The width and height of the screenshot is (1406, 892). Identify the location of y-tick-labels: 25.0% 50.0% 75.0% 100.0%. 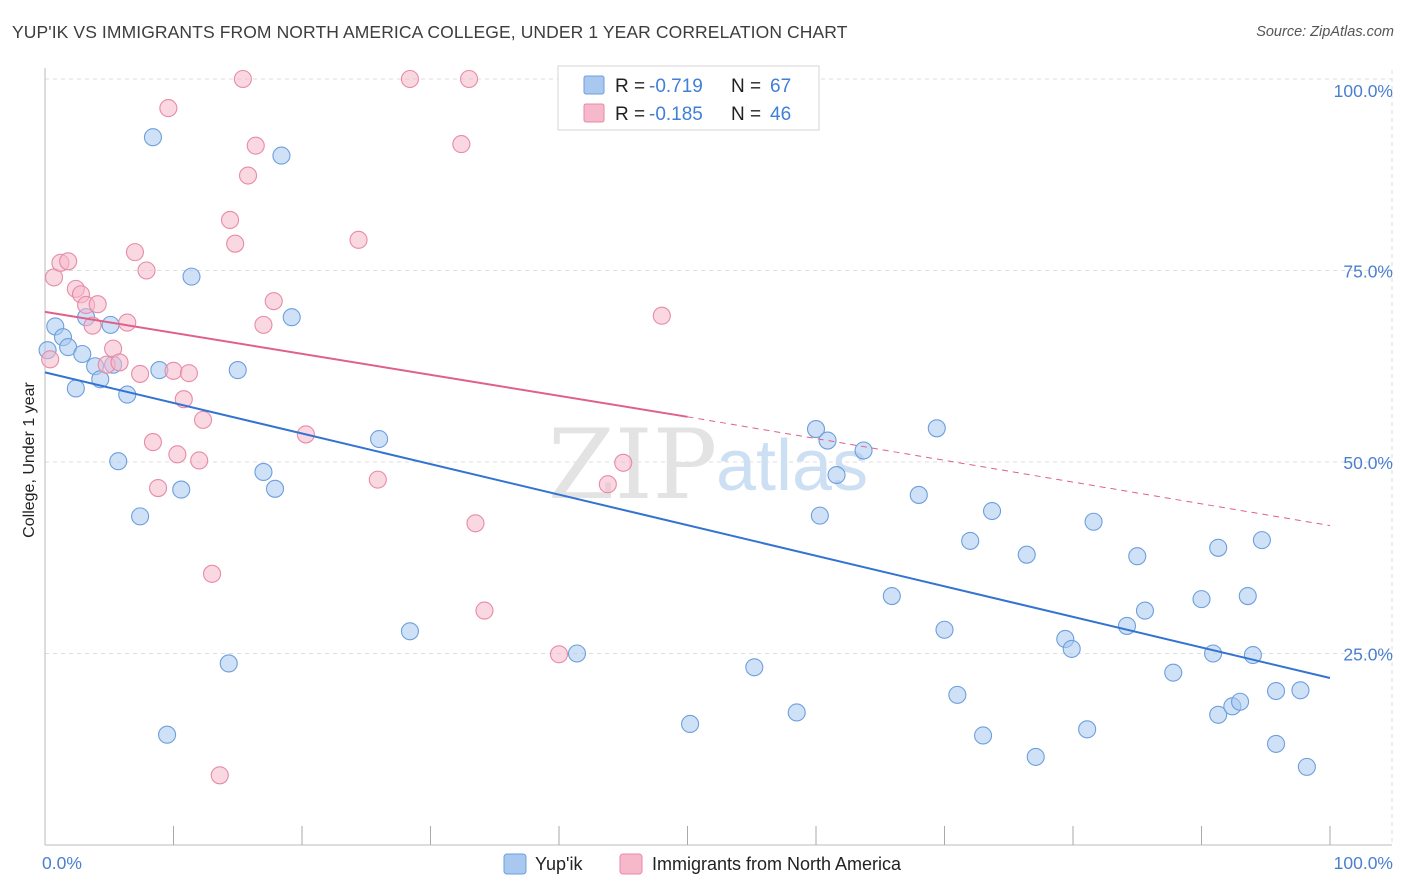
(1363, 373).